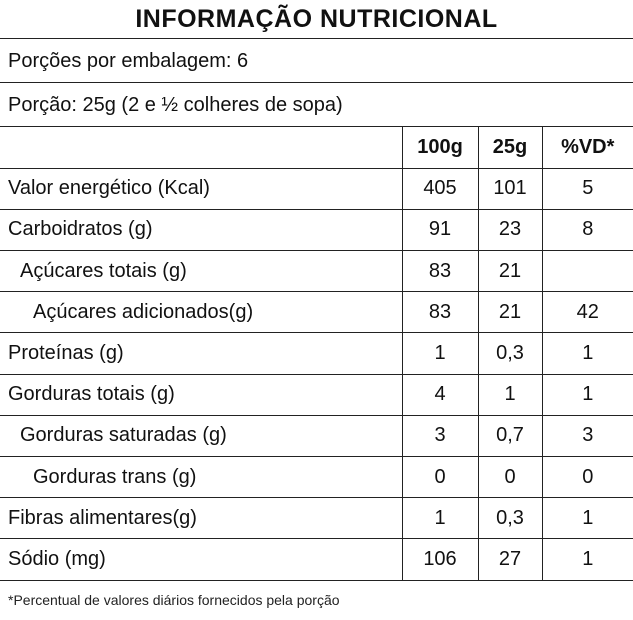 This screenshot has width=633, height=620. I want to click on table-row: Proteínas (g) 1 0,3 1, so click(316, 353).